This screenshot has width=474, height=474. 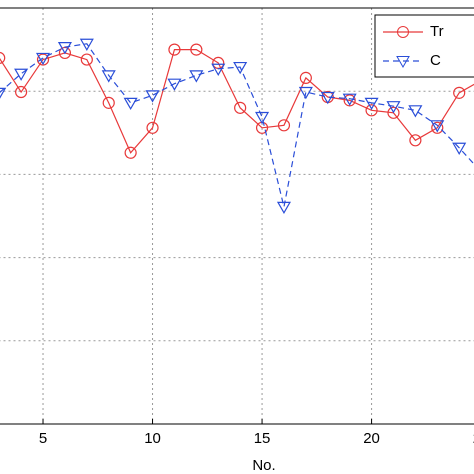 What do you see at coordinates (263, 465) in the screenshot?
I see `x-axis-label: No.` at bounding box center [263, 465].